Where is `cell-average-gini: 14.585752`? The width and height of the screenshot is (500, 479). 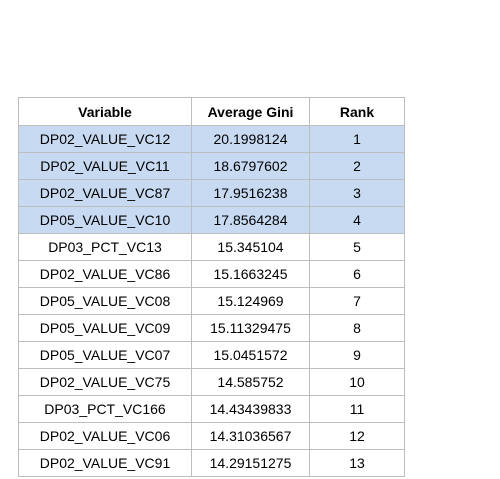
cell-average-gini: 14.585752 is located at coordinates (250, 382).